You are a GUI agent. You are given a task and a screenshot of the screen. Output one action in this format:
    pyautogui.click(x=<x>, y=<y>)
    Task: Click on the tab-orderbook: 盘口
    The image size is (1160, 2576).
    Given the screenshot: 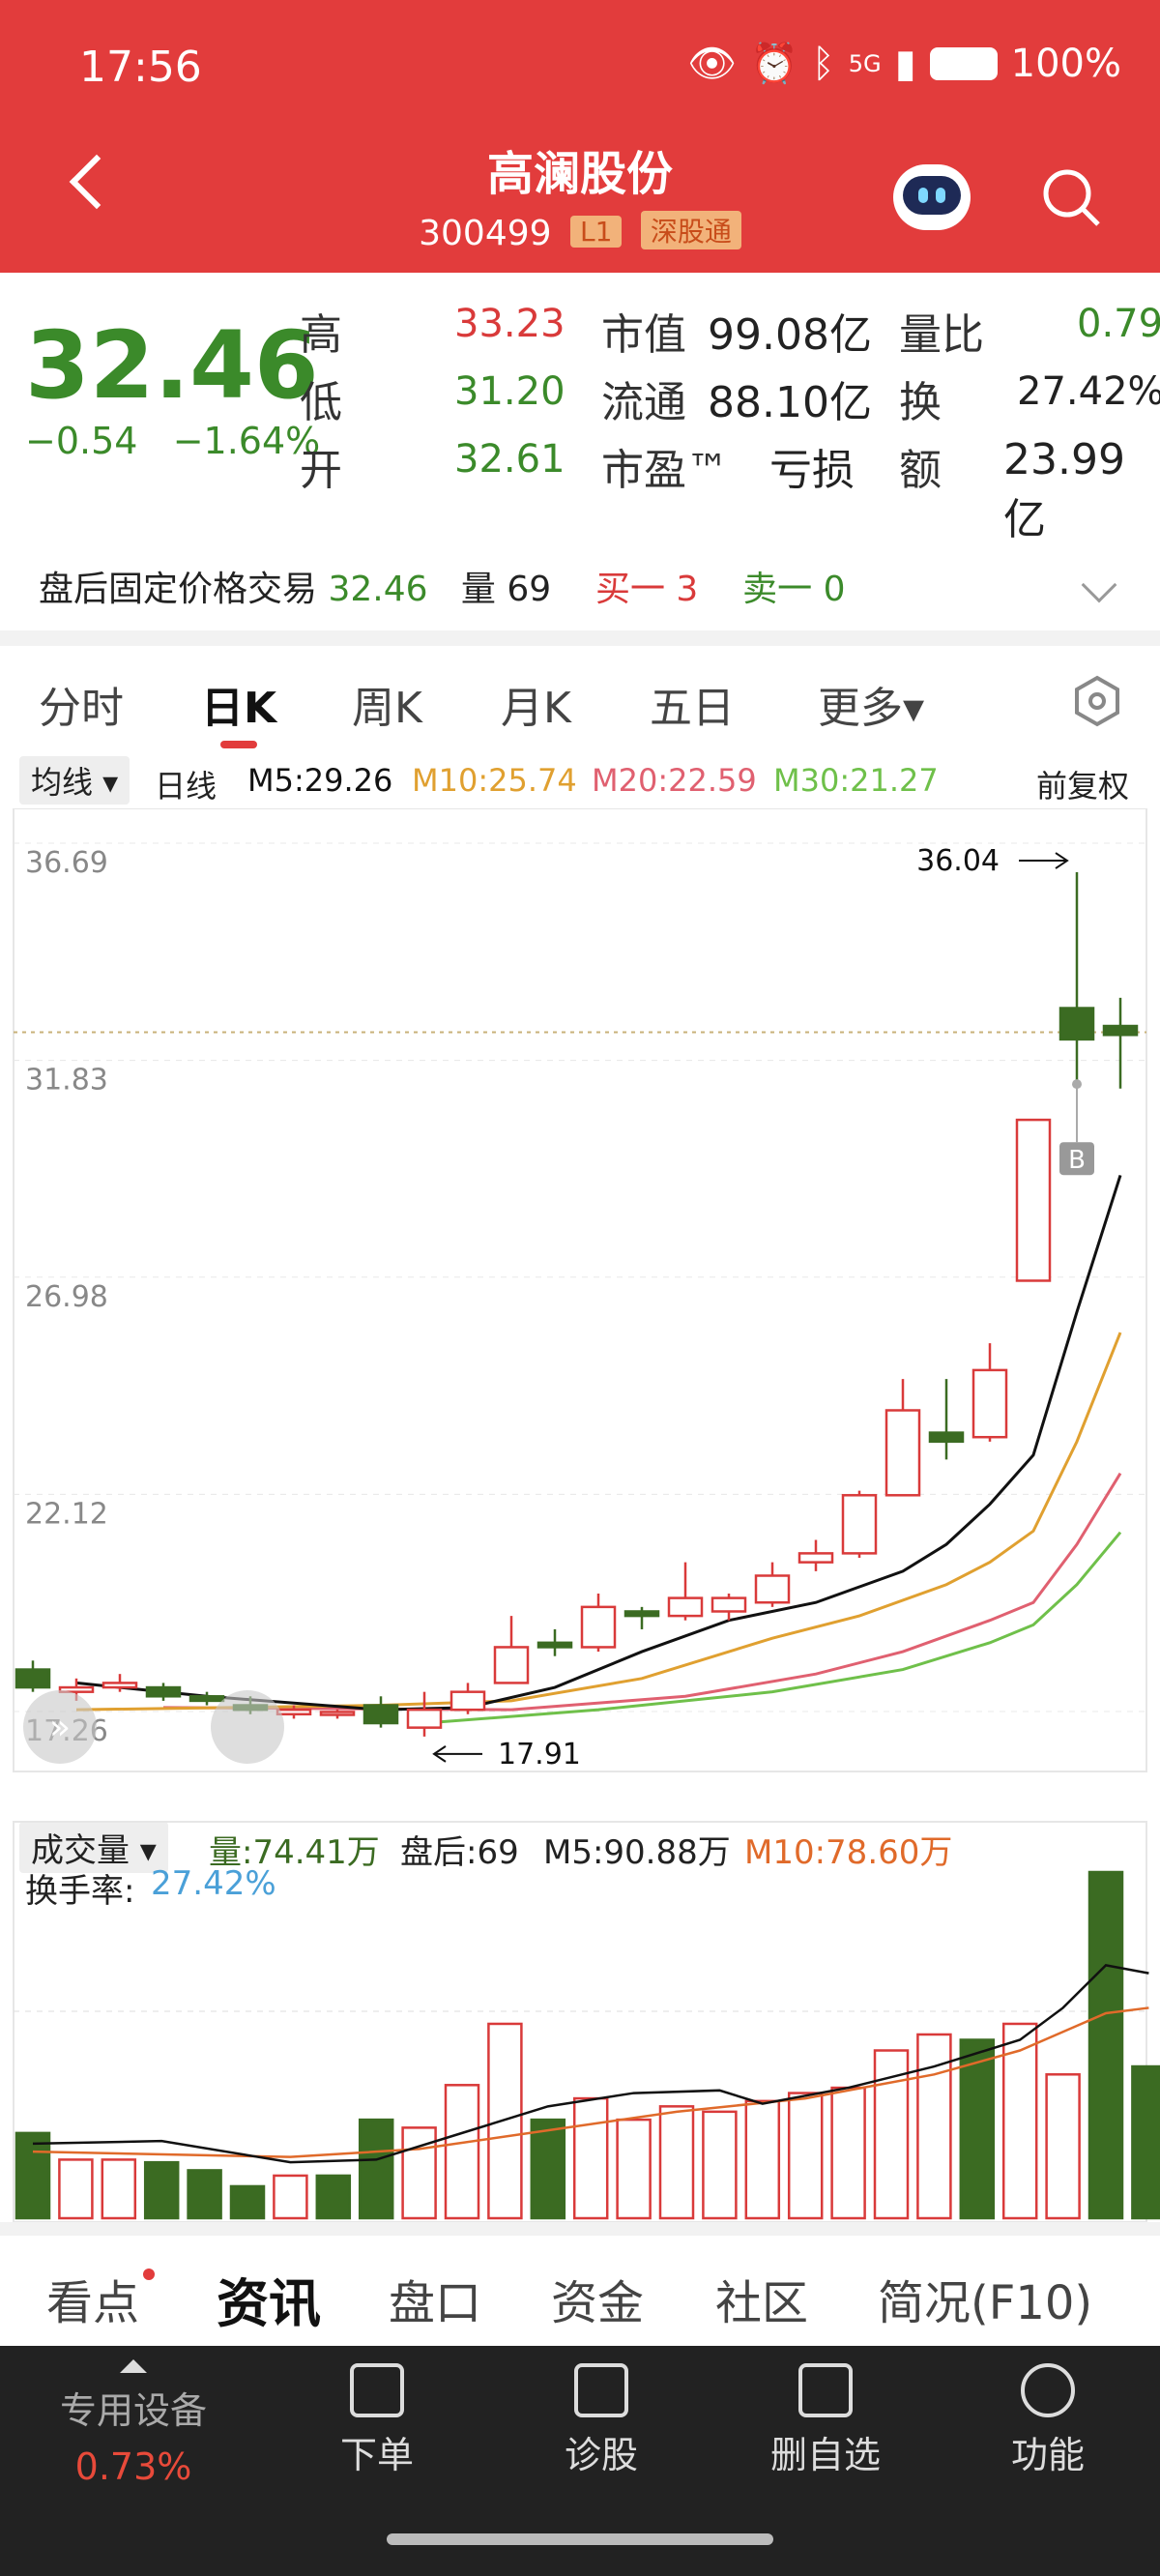 What is the action you would take?
    pyautogui.click(x=435, y=2303)
    